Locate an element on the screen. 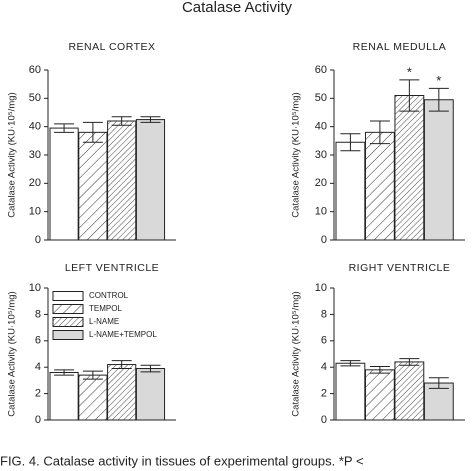  legend-label: L-NAME+TEMPOL is located at coordinates (123, 334).